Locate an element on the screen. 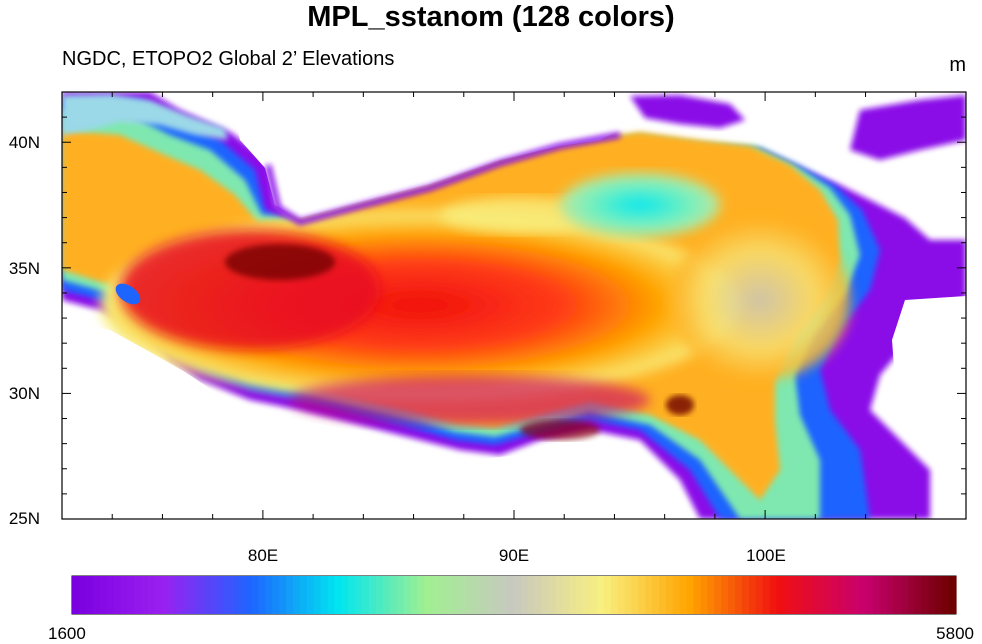 This screenshot has width=982, height=644. north-east-range is located at coordinates (687, 111).